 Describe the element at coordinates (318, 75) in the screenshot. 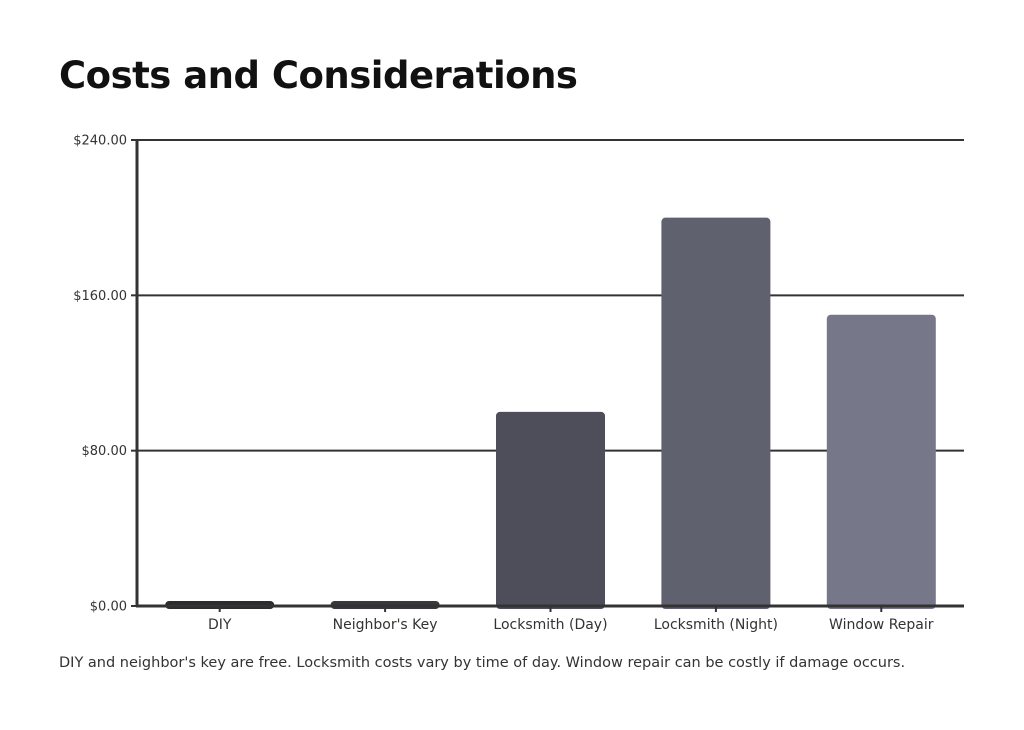

I see `chart-title: Costs and Considerations` at that location.